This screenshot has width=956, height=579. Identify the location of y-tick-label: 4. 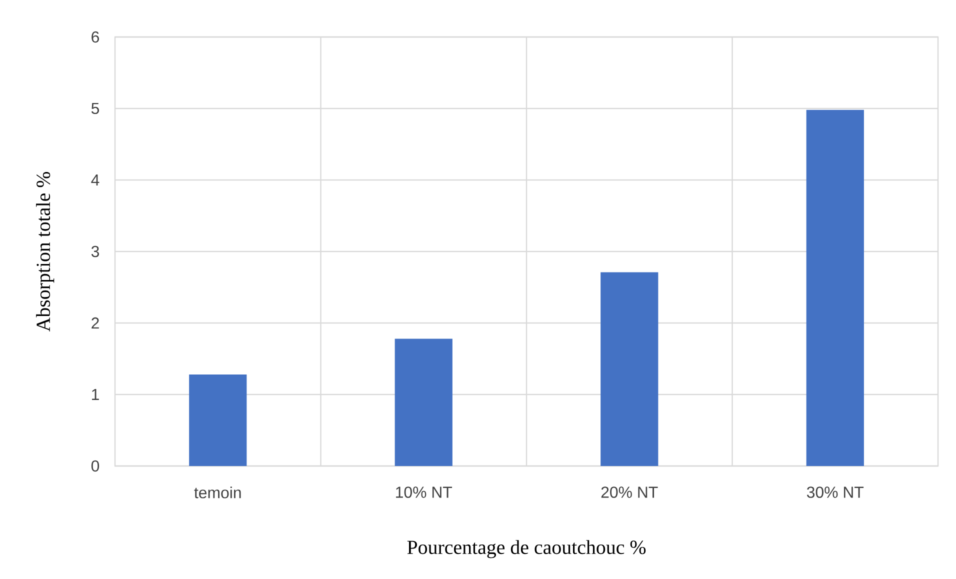
(95, 180).